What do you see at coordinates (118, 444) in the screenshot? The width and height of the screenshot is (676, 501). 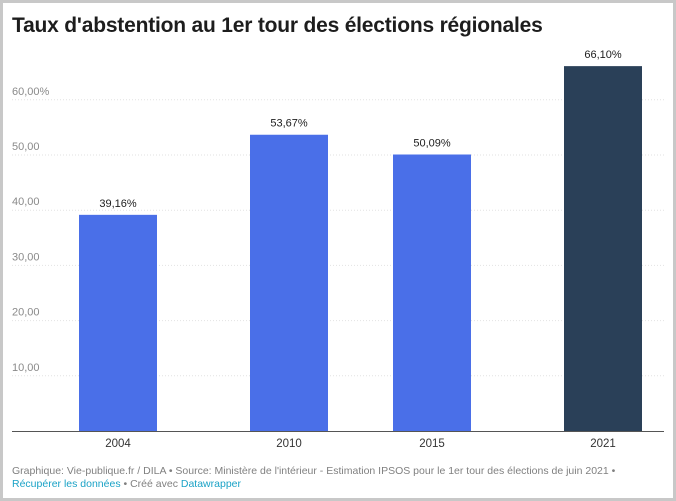 I see `x-tick-label-2004: 2004` at bounding box center [118, 444].